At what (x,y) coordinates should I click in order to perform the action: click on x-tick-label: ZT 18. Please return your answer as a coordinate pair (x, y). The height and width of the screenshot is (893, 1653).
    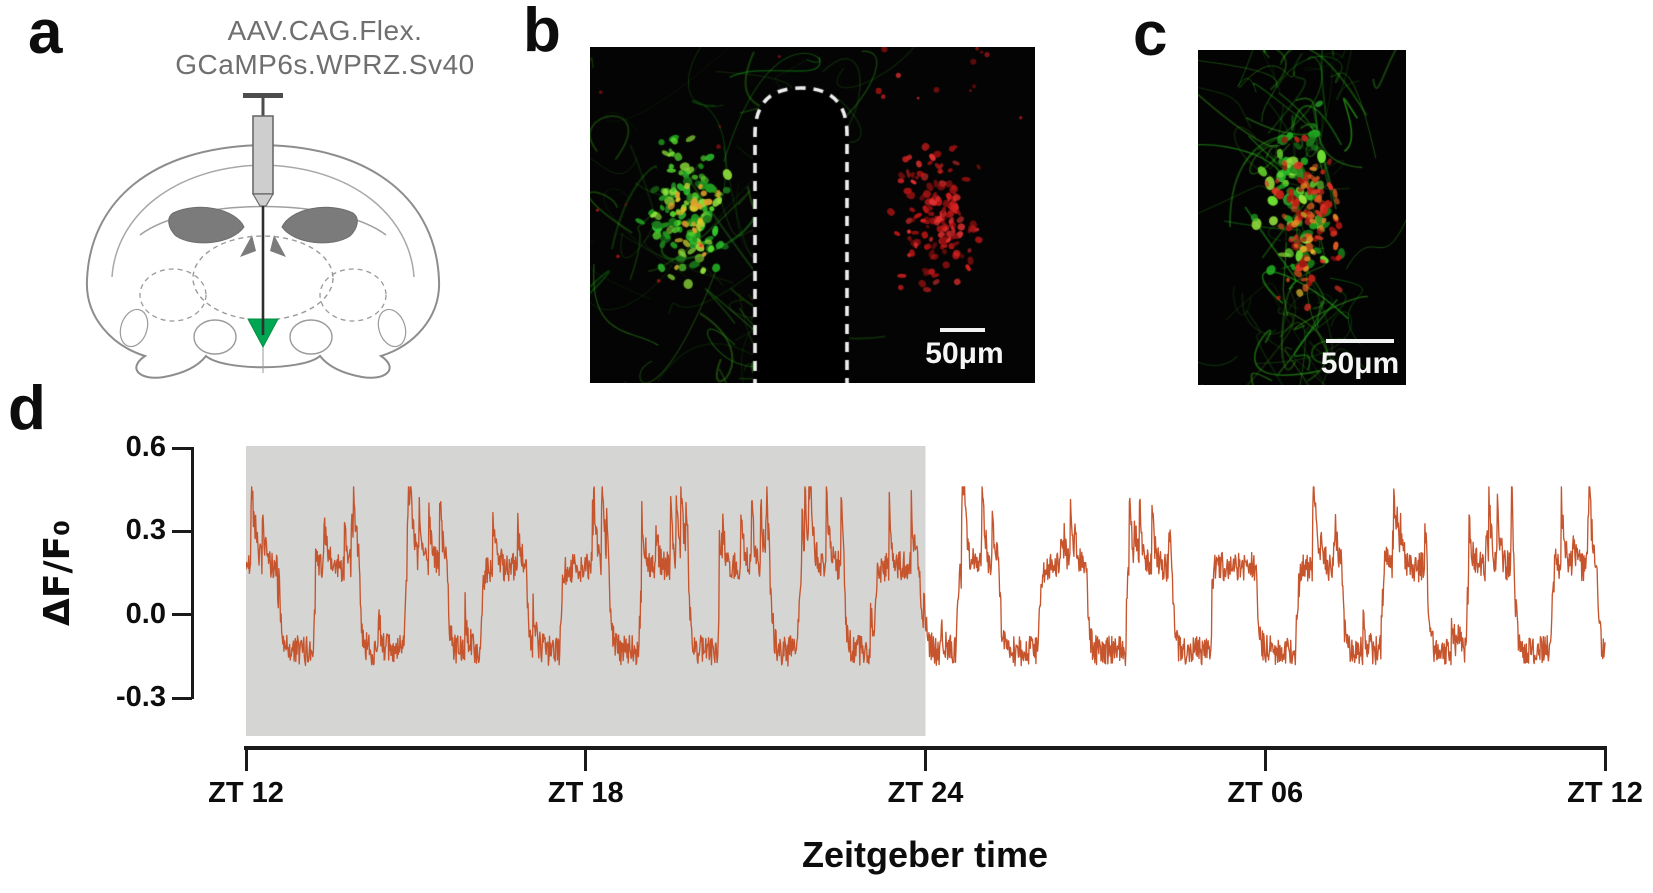
    Looking at the image, I should click on (585, 793).